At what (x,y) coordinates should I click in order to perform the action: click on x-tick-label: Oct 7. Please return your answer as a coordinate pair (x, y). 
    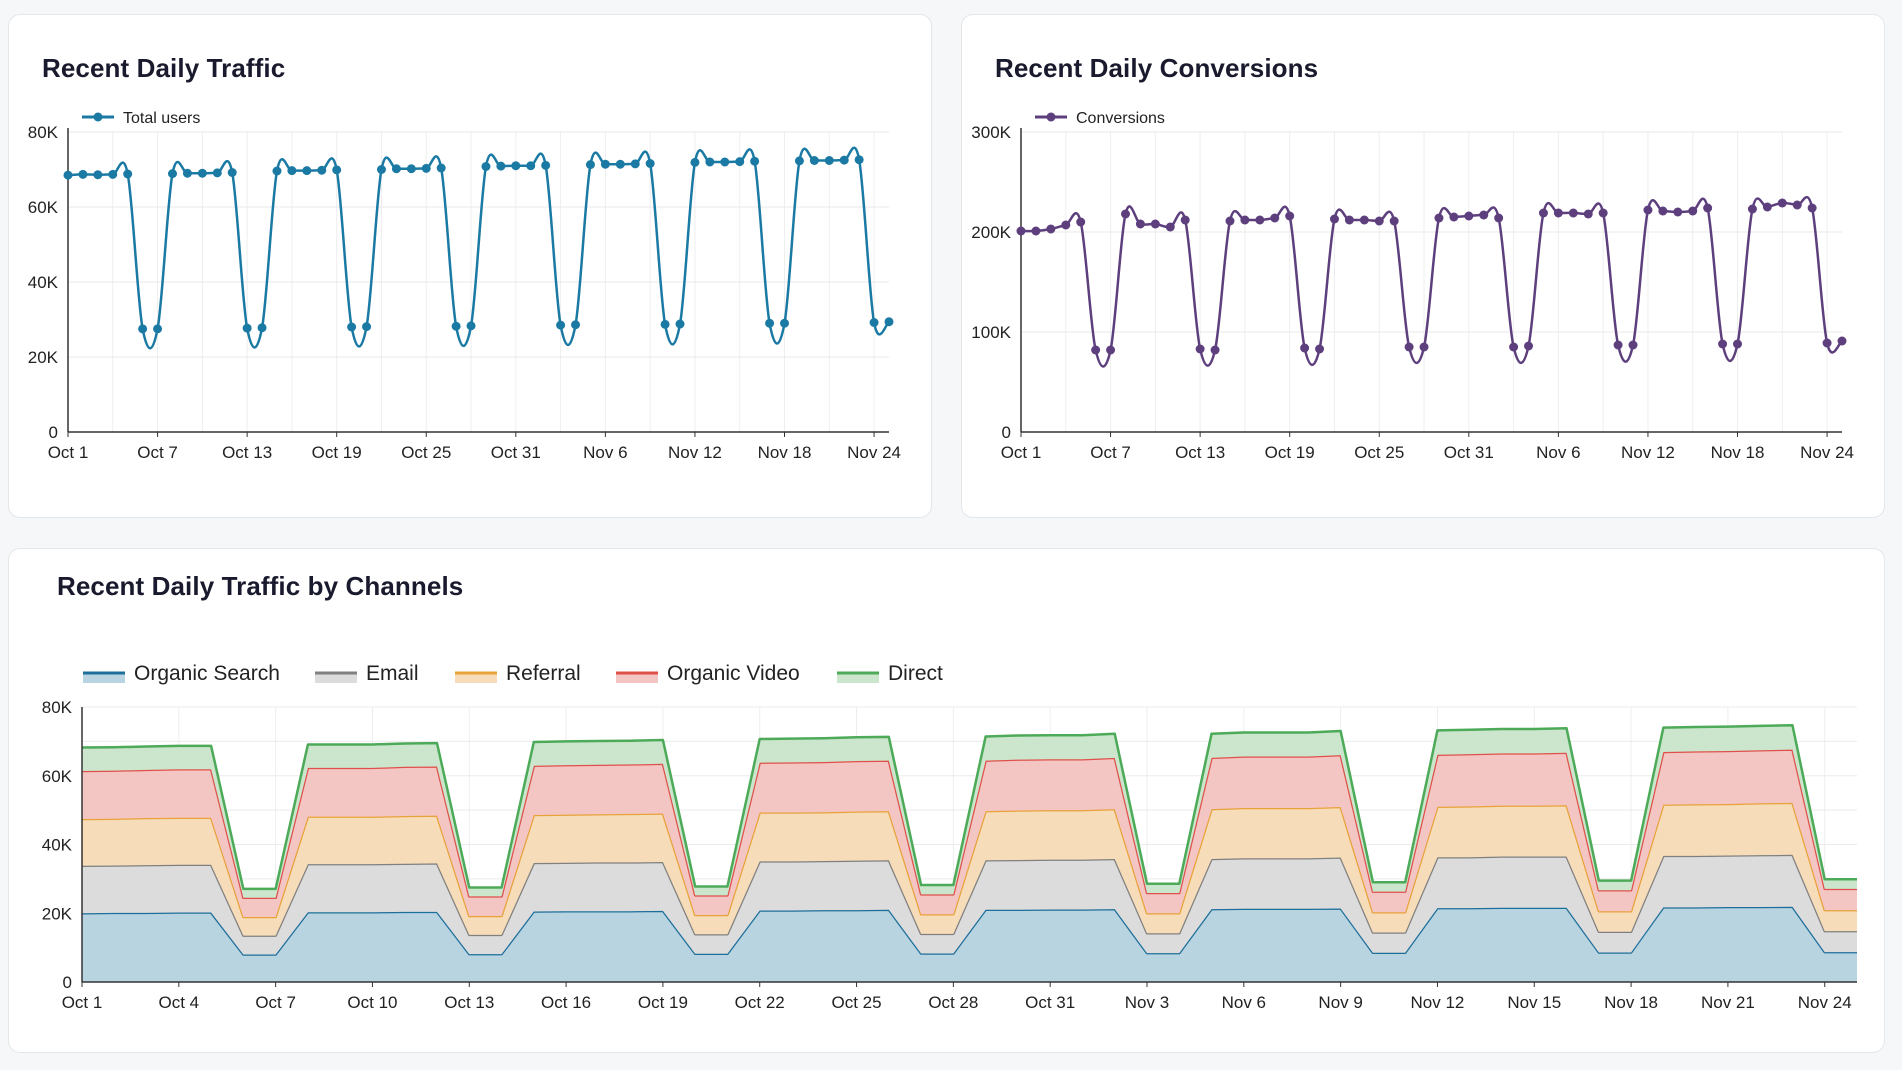
    Looking at the image, I should click on (275, 1002).